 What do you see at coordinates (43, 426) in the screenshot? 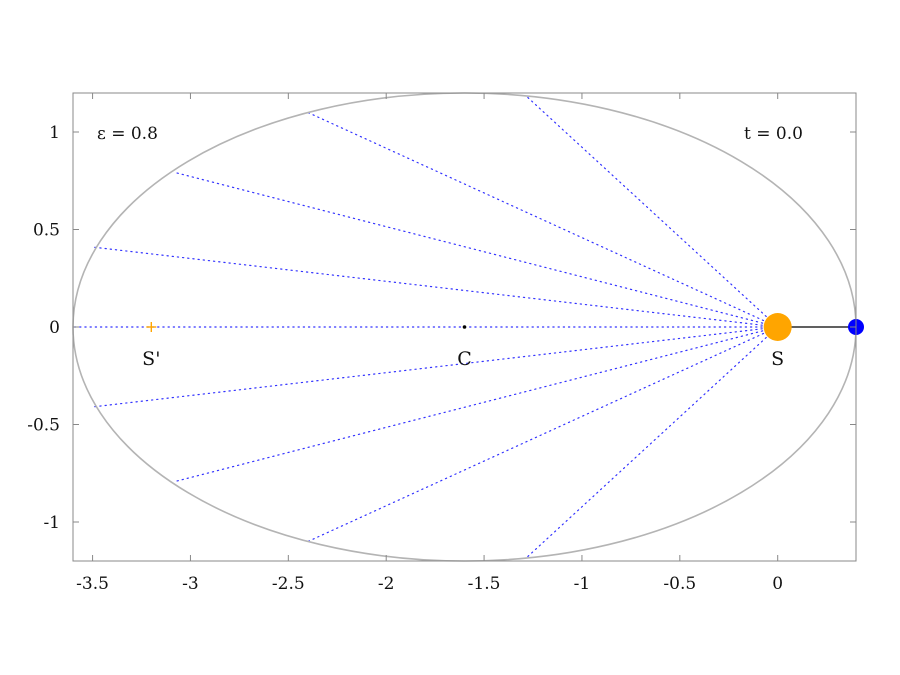
I see `y-tick-label: -0.5` at bounding box center [43, 426].